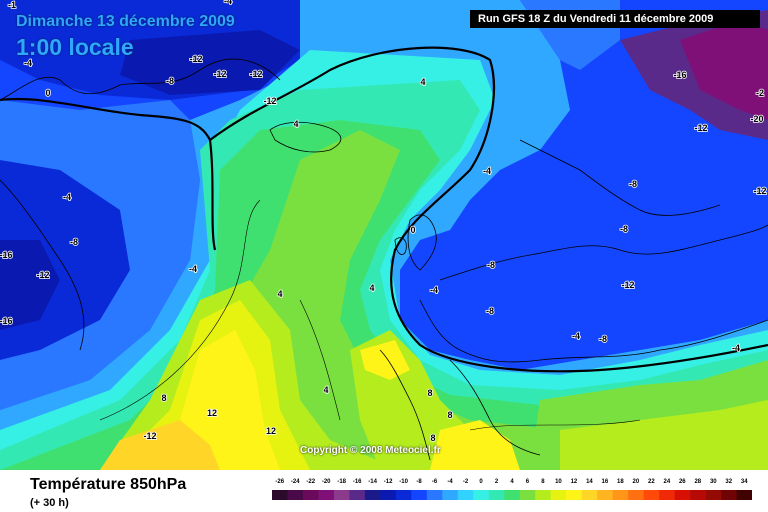 This screenshot has height=512, width=768. Describe the element at coordinates (724, 70) in the screenshot. I see `field-very-cold-east` at that location.